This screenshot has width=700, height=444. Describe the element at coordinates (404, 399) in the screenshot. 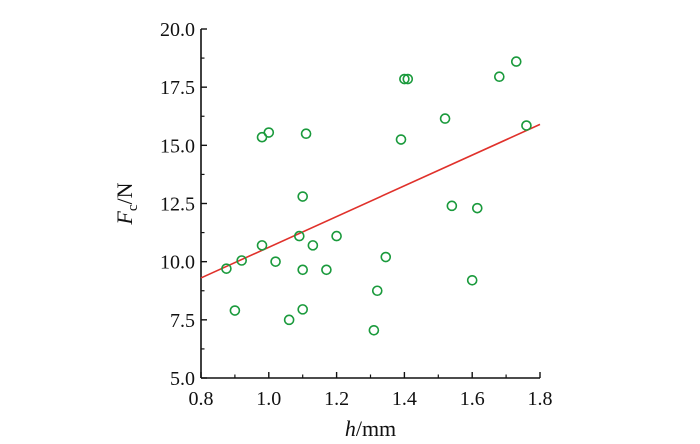

I see `x-tick-label: 1.4` at that location.